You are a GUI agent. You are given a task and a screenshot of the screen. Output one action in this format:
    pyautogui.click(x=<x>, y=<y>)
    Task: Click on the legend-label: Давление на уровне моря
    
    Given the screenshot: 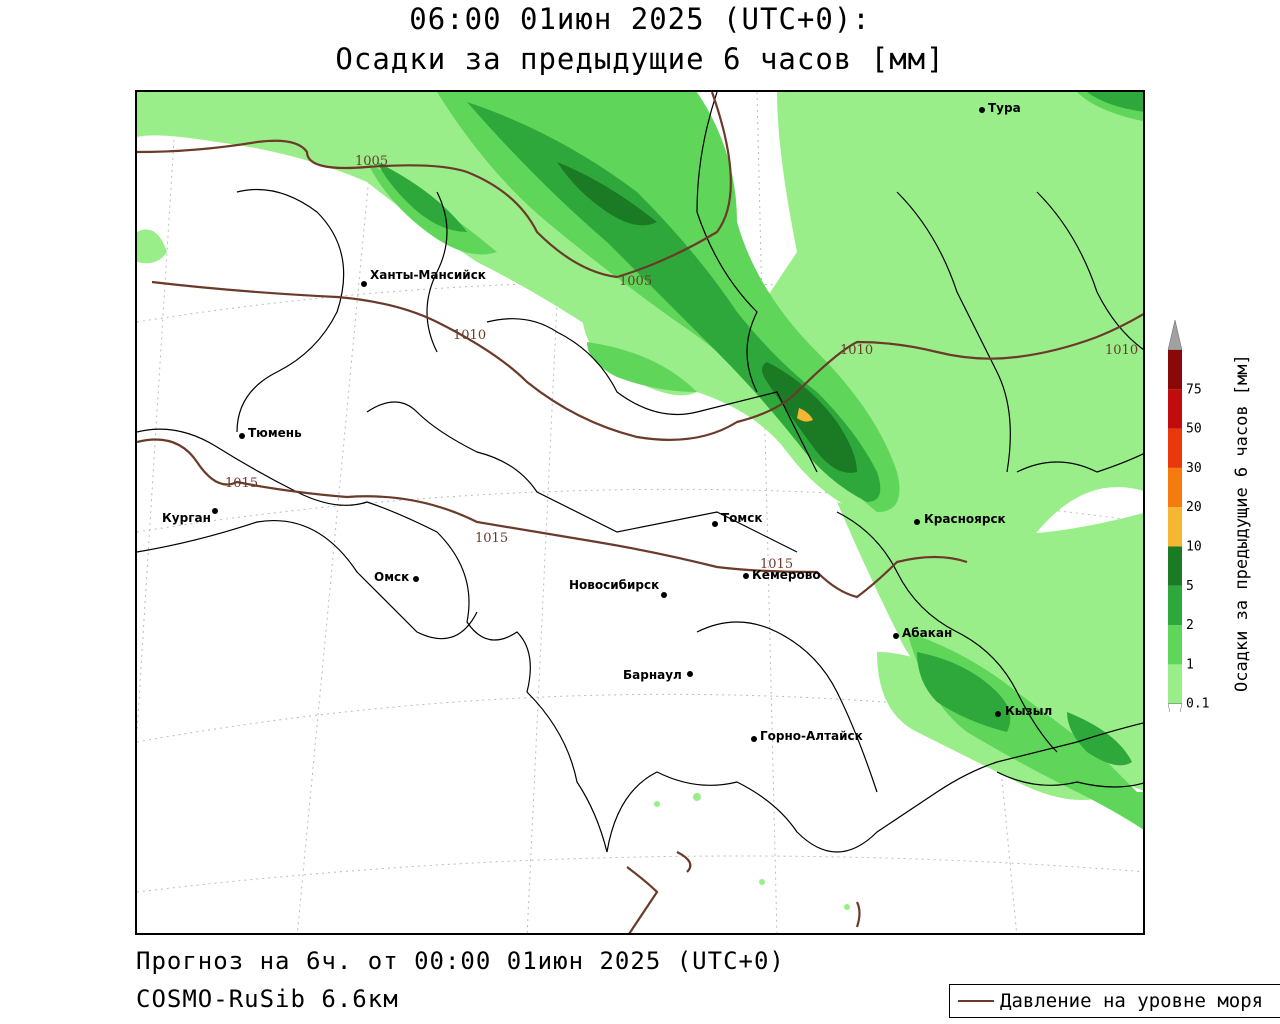 What is the action you would take?
    pyautogui.click(x=1132, y=1001)
    